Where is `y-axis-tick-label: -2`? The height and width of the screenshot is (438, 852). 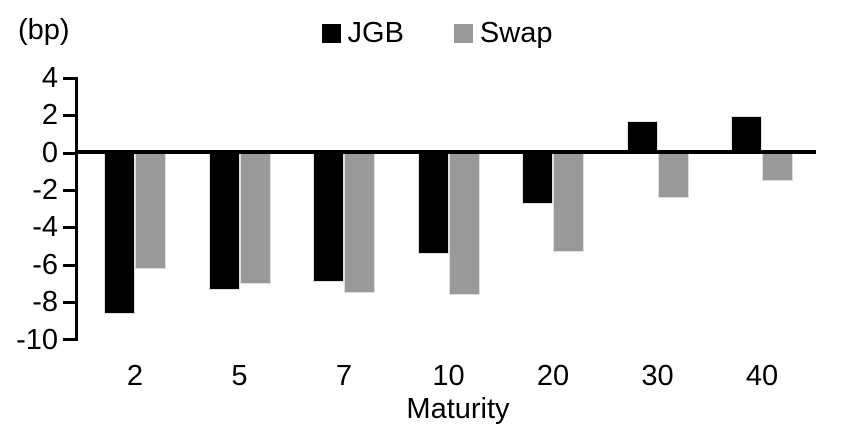 y-axis-tick-label: -2 is located at coordinates (45, 189).